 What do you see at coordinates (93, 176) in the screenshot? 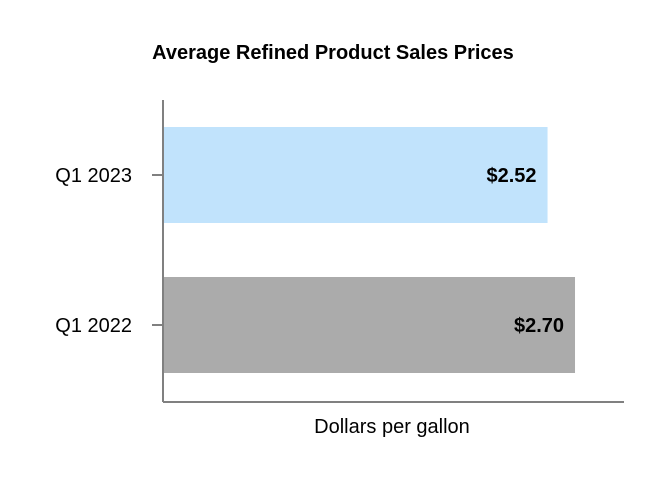
I see `tick-label-q1-2023: Q1 2023` at bounding box center [93, 176].